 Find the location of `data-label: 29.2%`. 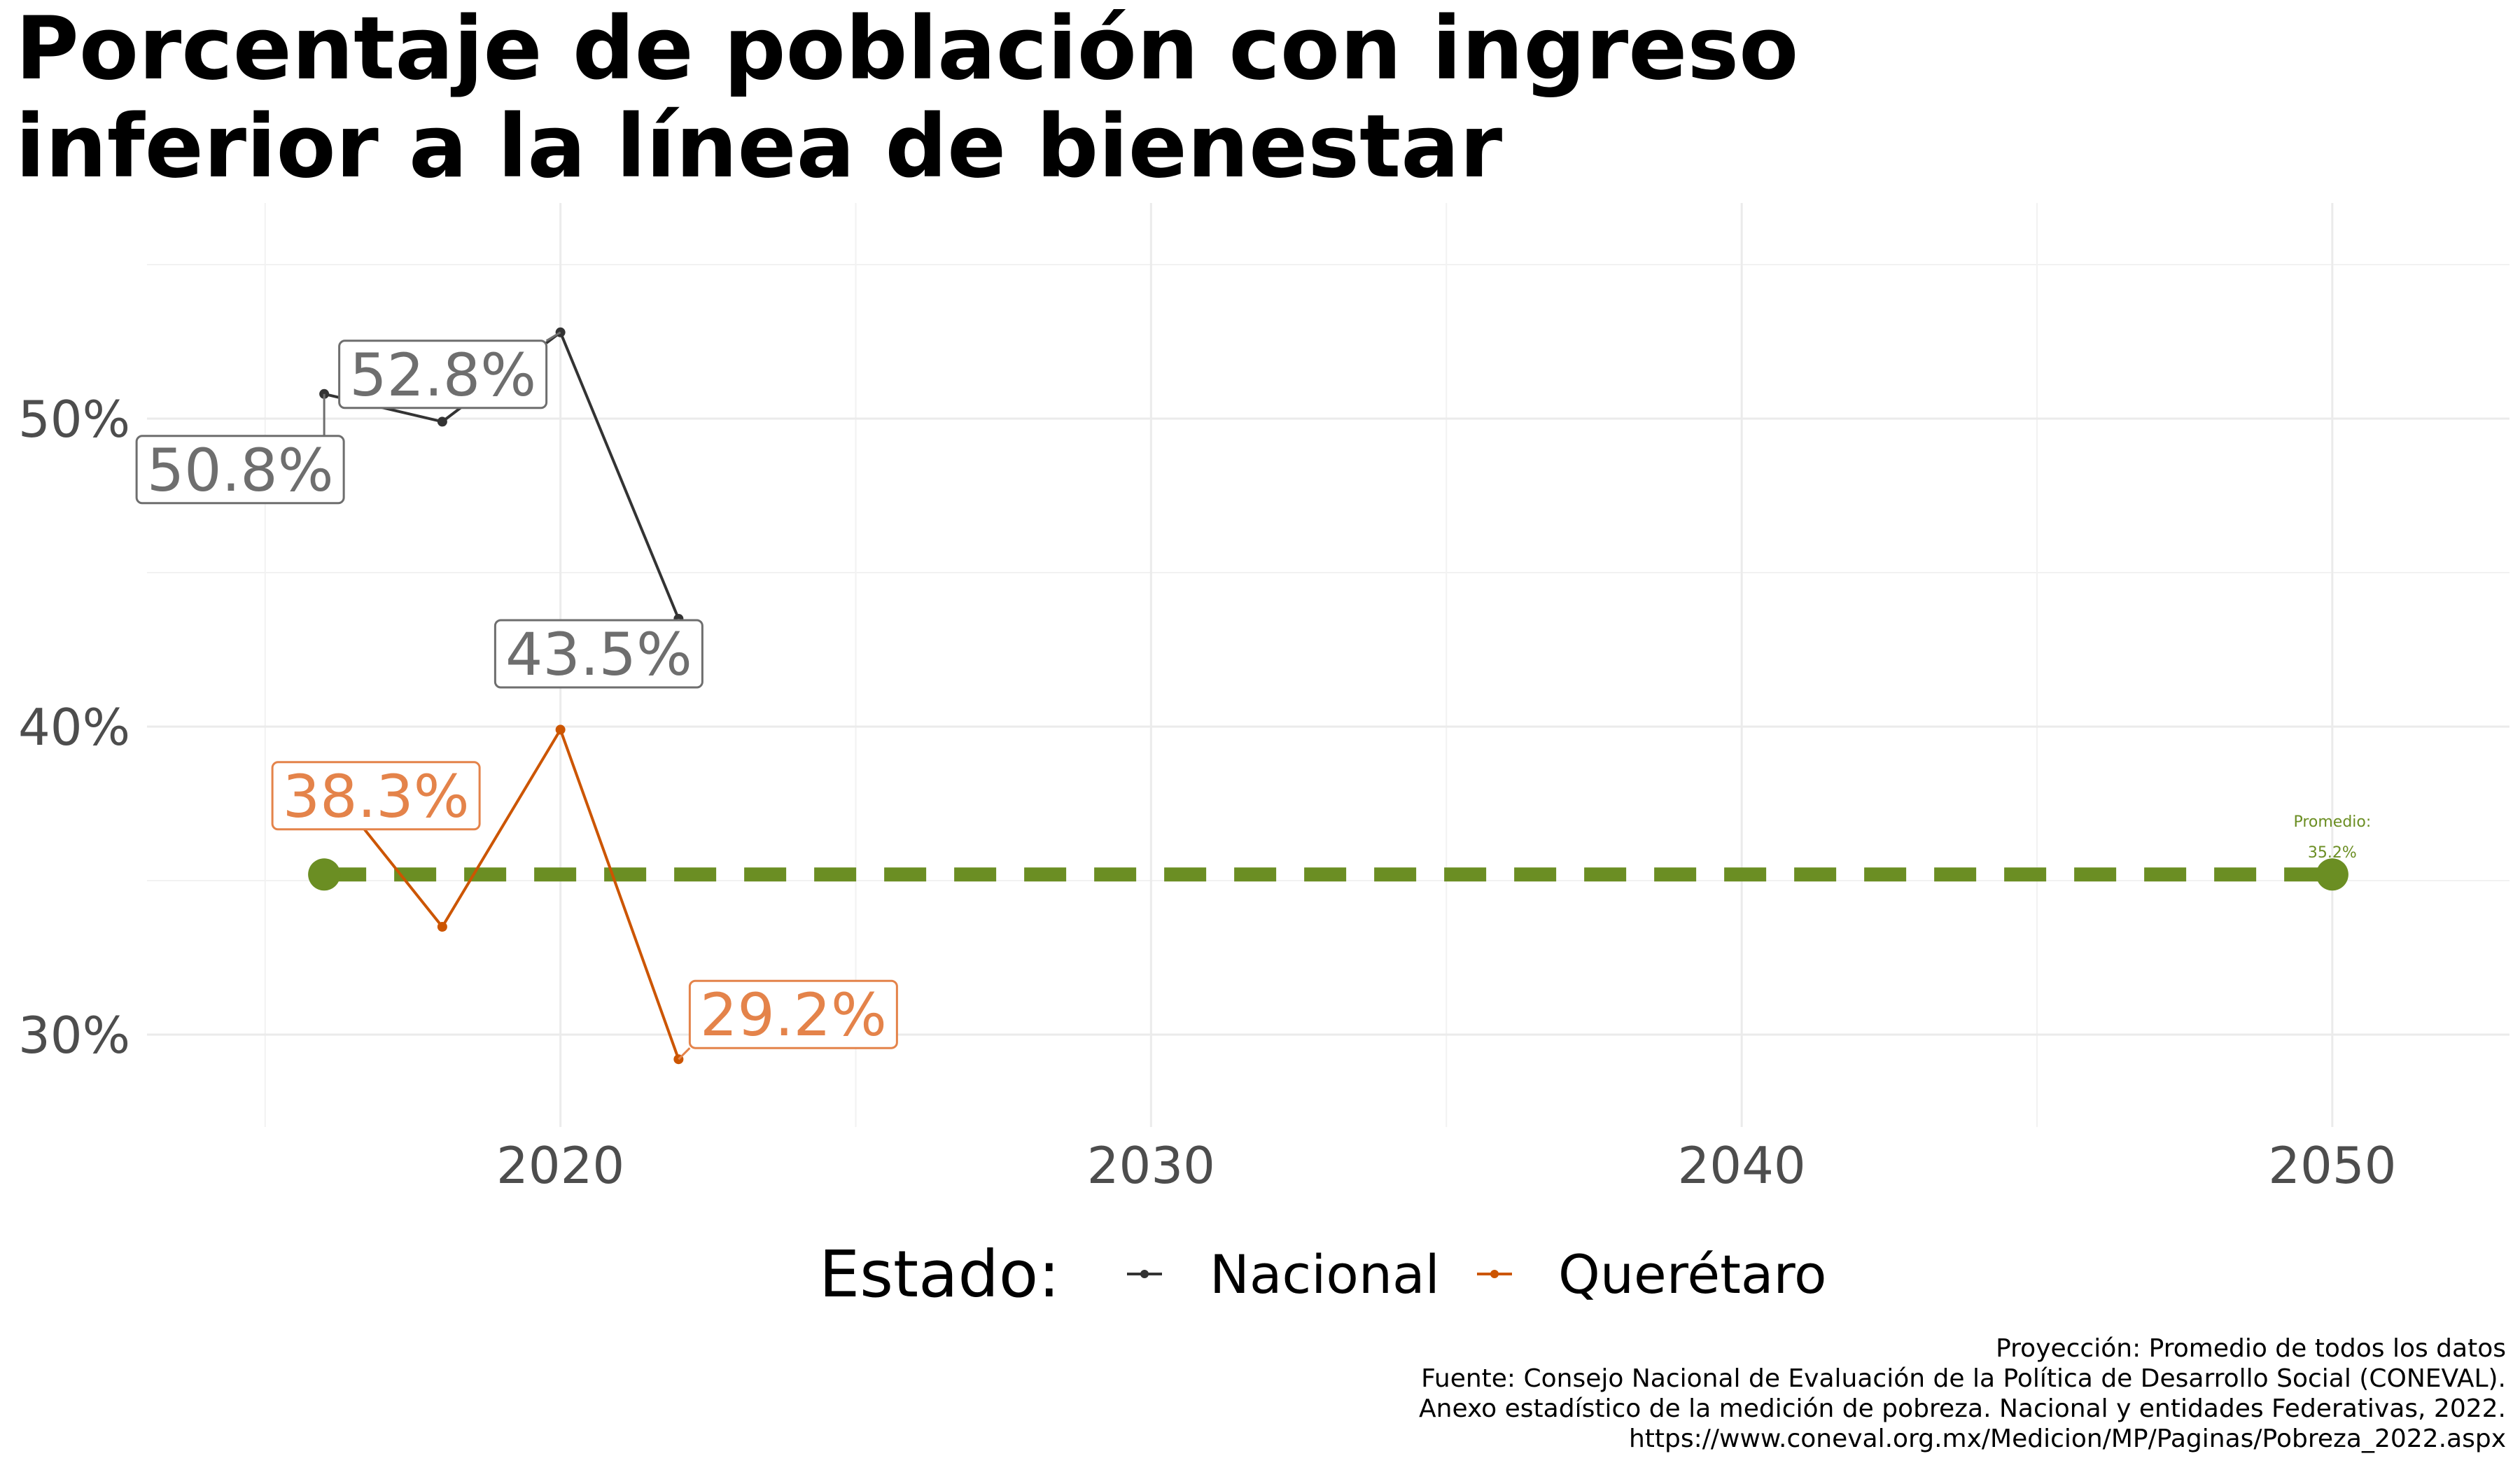

data-label: 29.2% is located at coordinates (793, 1015).